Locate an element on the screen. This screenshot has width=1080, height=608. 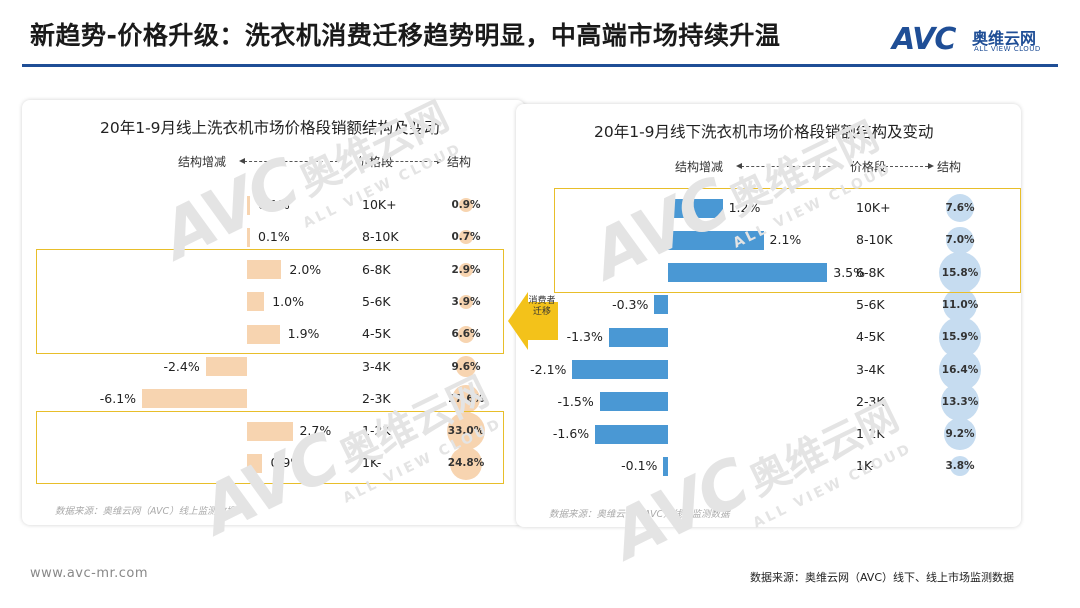
offline-change-label: -2.1% is located at coordinates (548, 369).